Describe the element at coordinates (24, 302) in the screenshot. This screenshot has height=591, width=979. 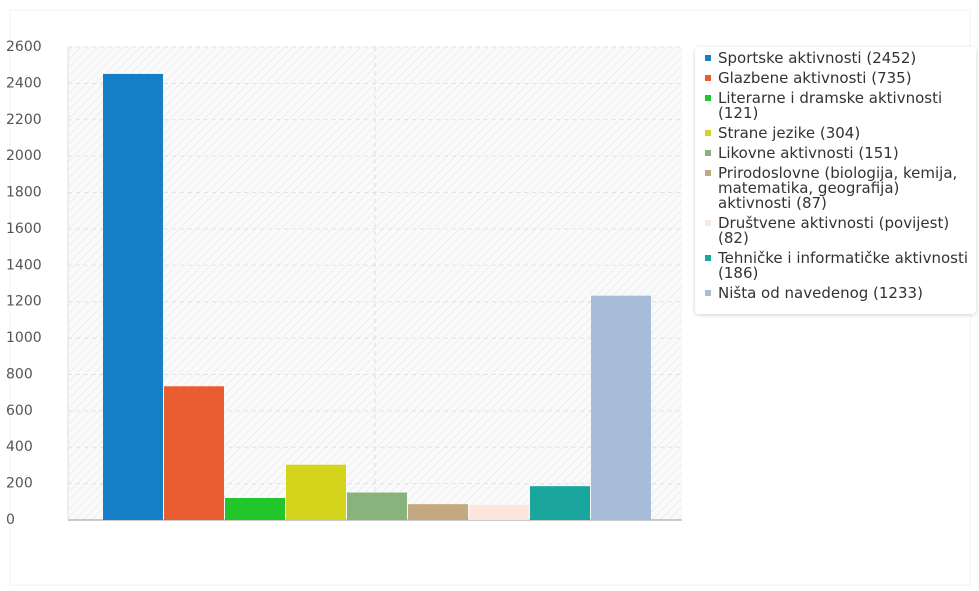
I see `y-tick-label: 1200` at that location.